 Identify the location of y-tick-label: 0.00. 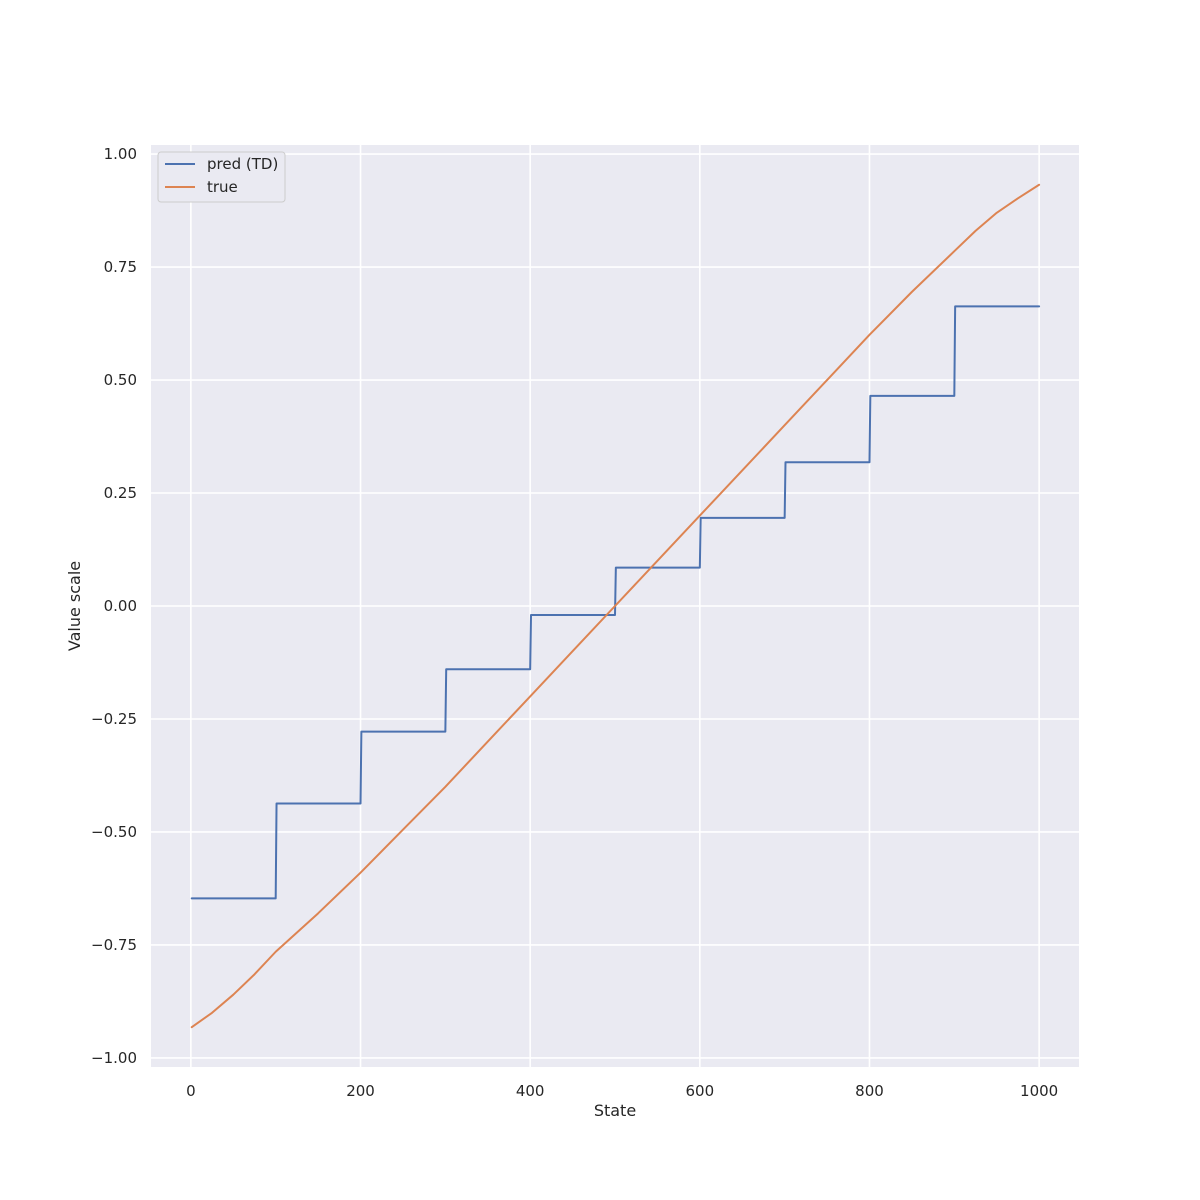
(120, 606).